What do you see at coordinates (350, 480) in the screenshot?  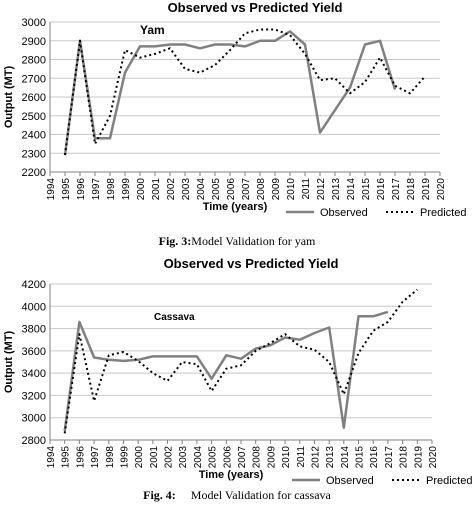 I see `chart1-legend-label-observed: Observed` at bounding box center [350, 480].